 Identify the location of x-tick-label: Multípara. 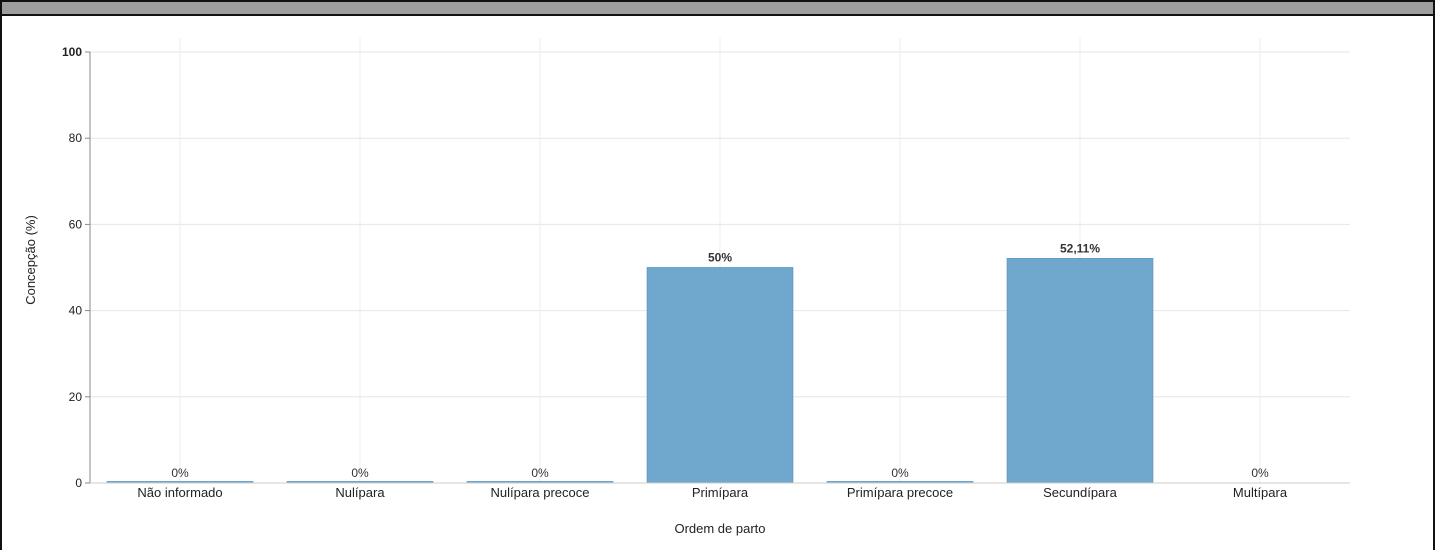
(1260, 492).